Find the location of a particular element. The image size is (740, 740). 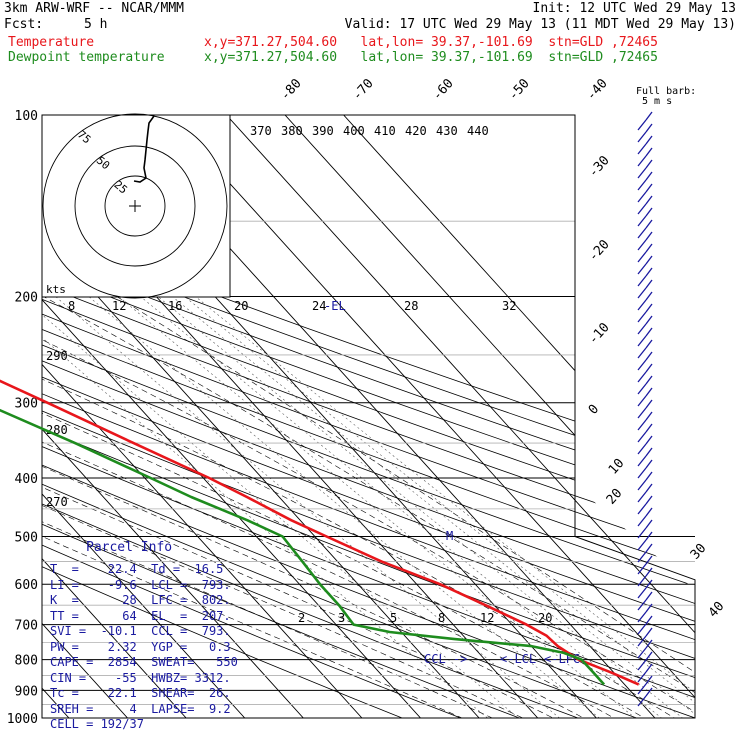

mixing-ratio-label: 20 is located at coordinates (241, 306).